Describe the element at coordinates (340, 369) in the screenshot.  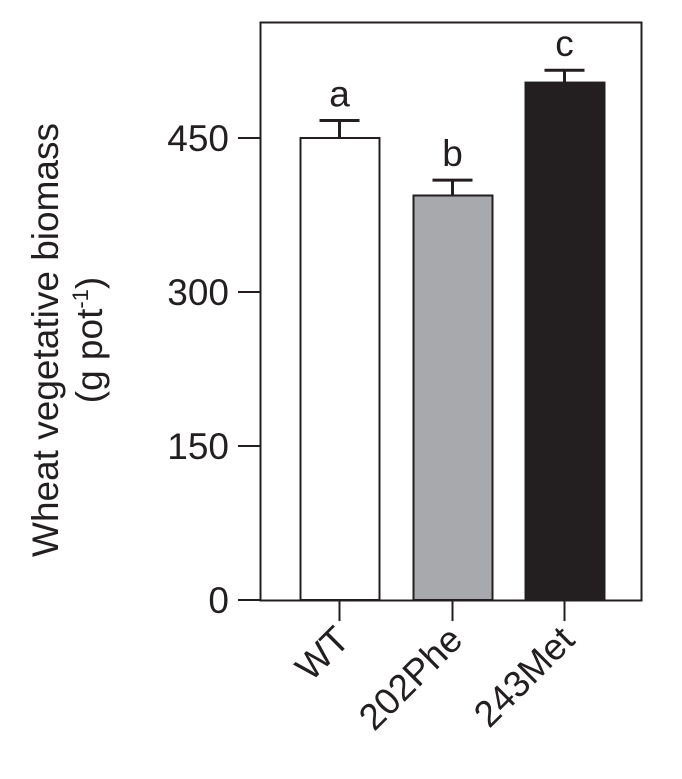
I see `bar-wt` at that location.